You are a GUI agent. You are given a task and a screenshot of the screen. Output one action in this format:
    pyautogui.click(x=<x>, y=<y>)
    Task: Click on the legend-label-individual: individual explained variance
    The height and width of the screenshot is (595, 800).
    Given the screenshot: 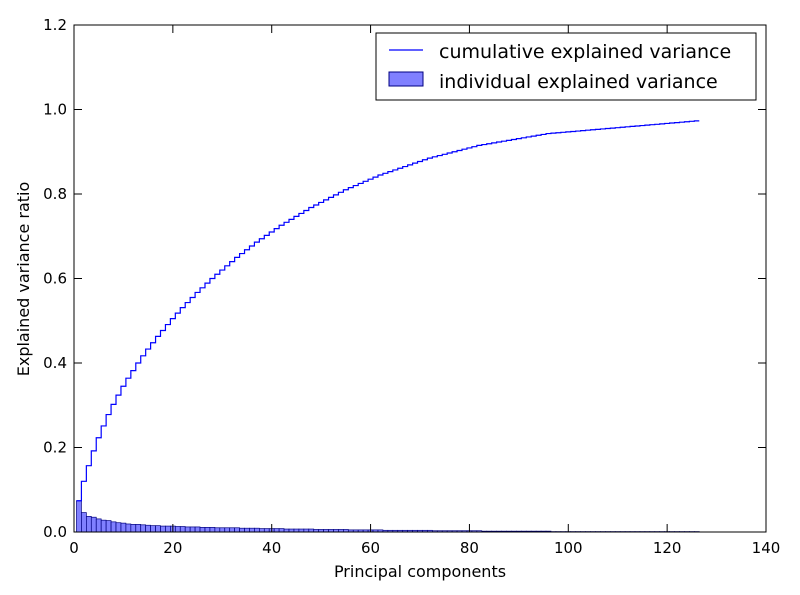 What is the action you would take?
    pyautogui.click(x=578, y=82)
    